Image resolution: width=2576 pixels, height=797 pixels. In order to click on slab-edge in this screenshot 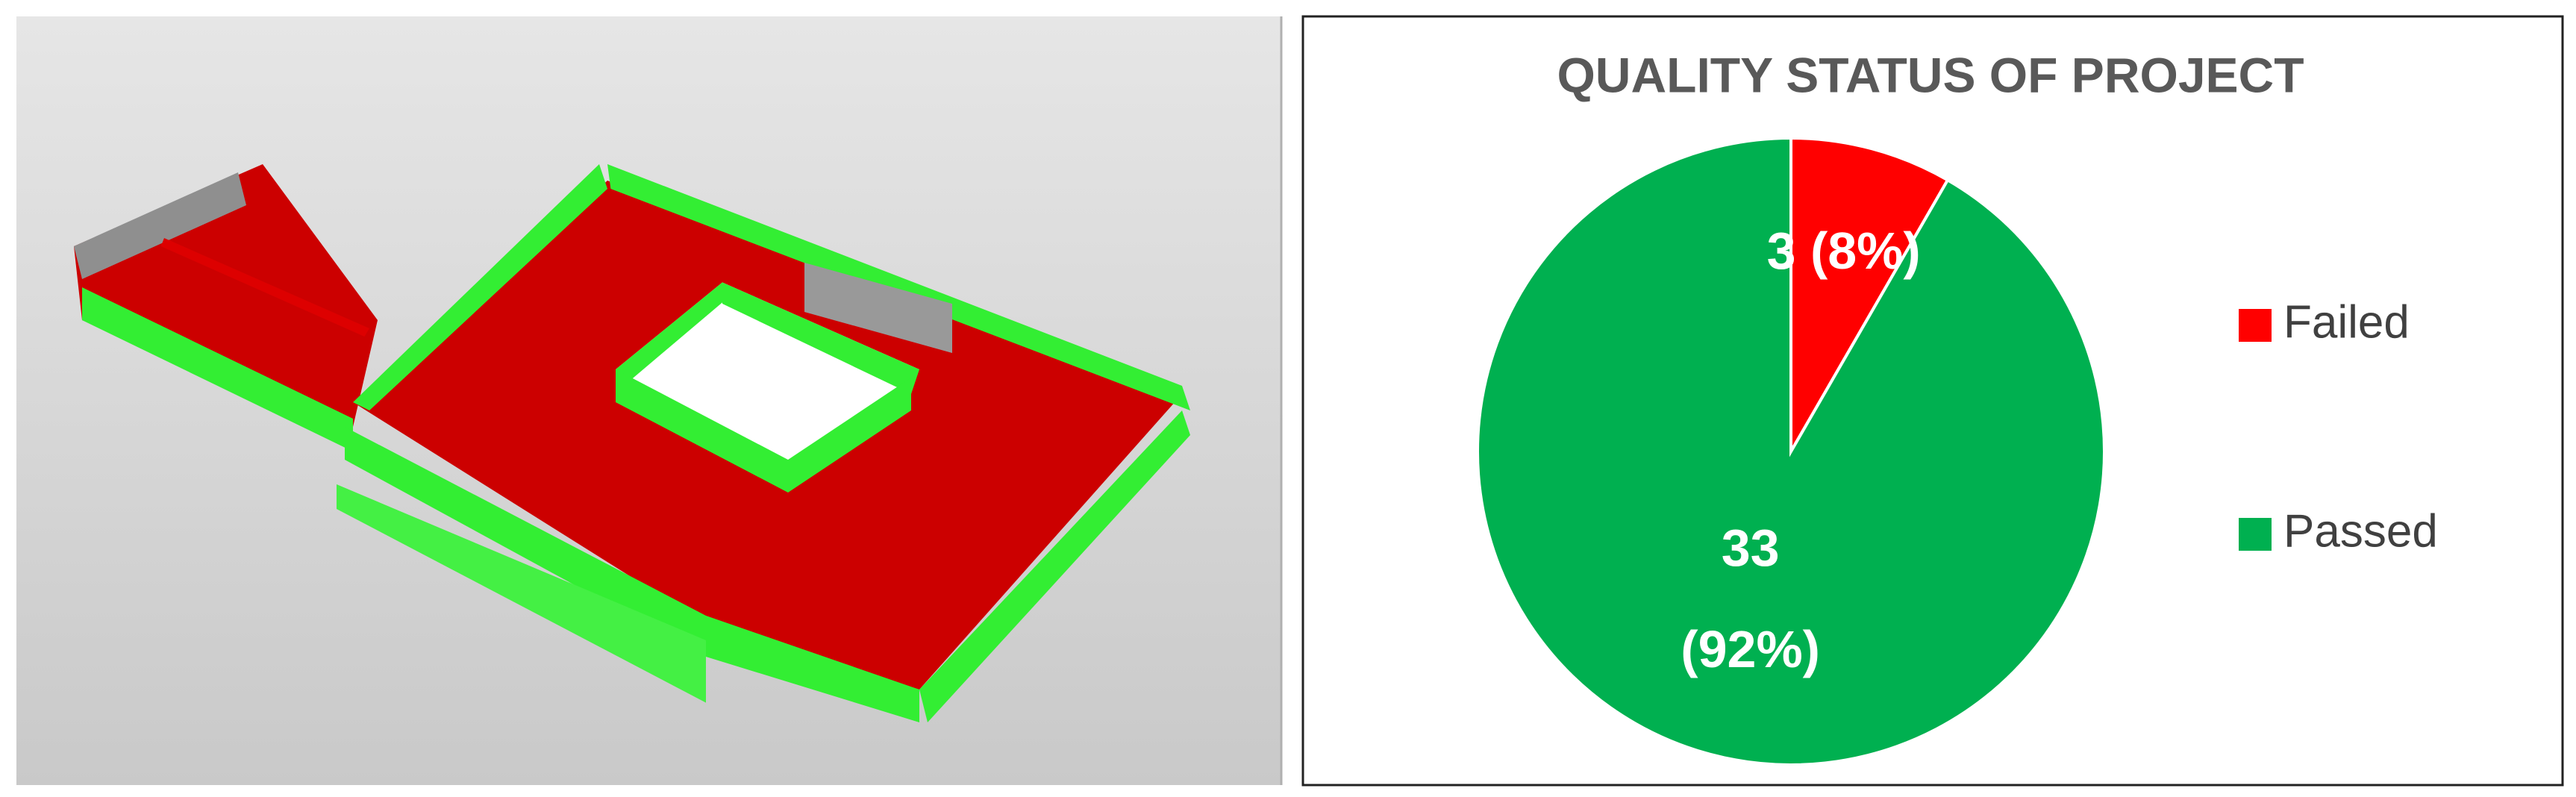, I will do `click(521, 593)`.